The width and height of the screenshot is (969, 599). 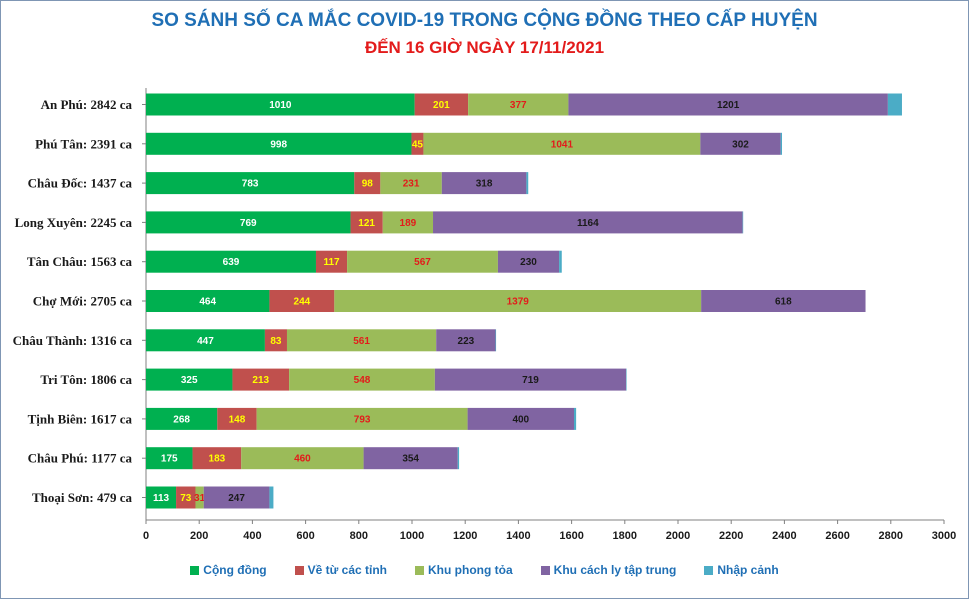 I want to click on legend-item: Khu cách ly tập trung, so click(x=608, y=570).